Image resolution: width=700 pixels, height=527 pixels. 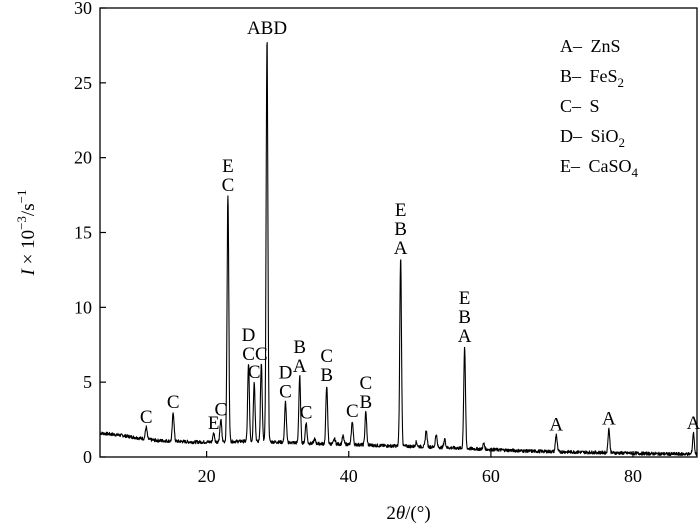 What do you see at coordinates (83, 233) in the screenshot?
I see `y-tick-label: 15` at bounding box center [83, 233].